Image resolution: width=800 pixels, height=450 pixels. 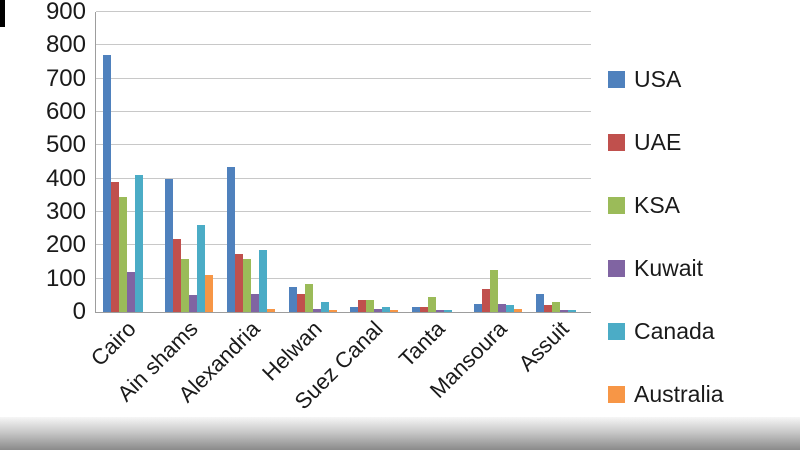 I want to click on slide-edge-shadow, so click(x=400, y=433).